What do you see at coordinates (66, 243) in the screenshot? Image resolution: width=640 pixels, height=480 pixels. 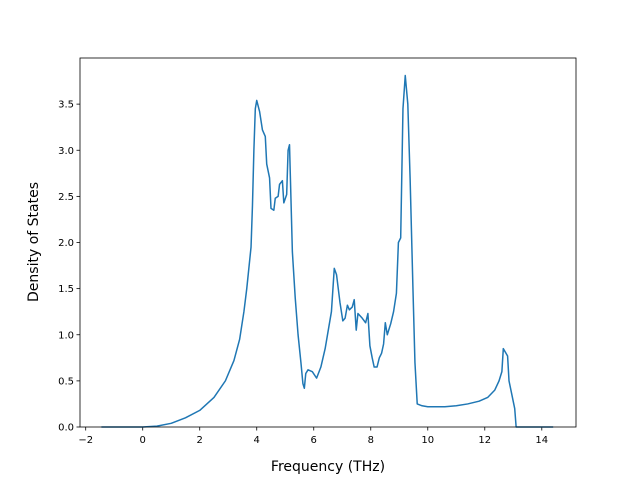 I see `y-tick-label: 2.0` at bounding box center [66, 243].